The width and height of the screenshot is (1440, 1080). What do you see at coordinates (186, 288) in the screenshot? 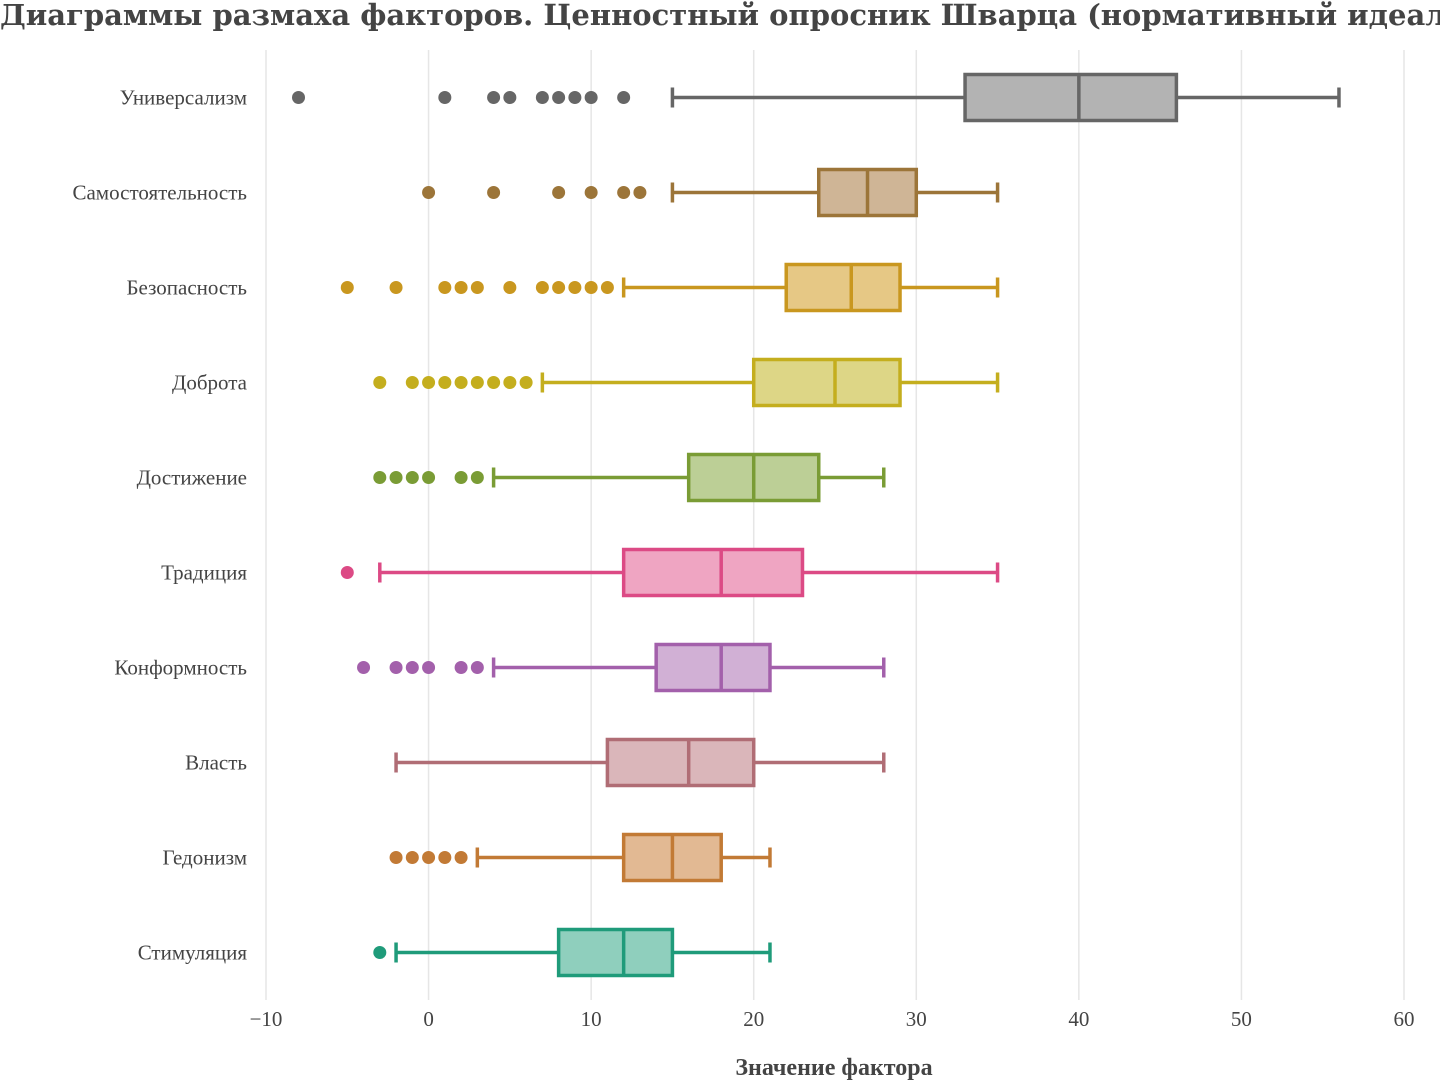
I see `y-category-label: Безопасность` at bounding box center [186, 288].